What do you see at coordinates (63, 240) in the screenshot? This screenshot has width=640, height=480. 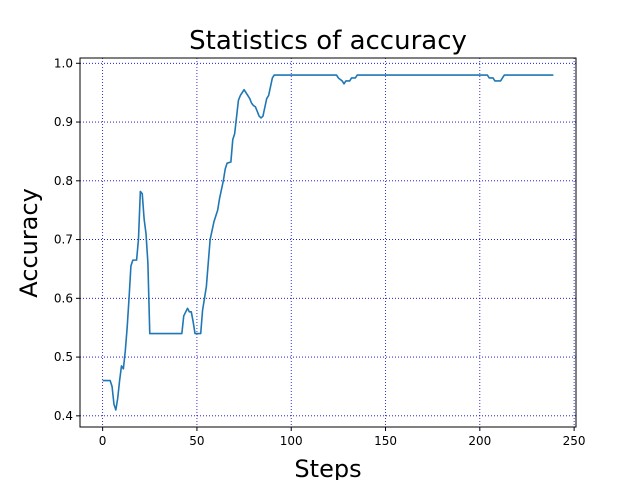 I see `y-tick-label: 0.7` at bounding box center [63, 240].